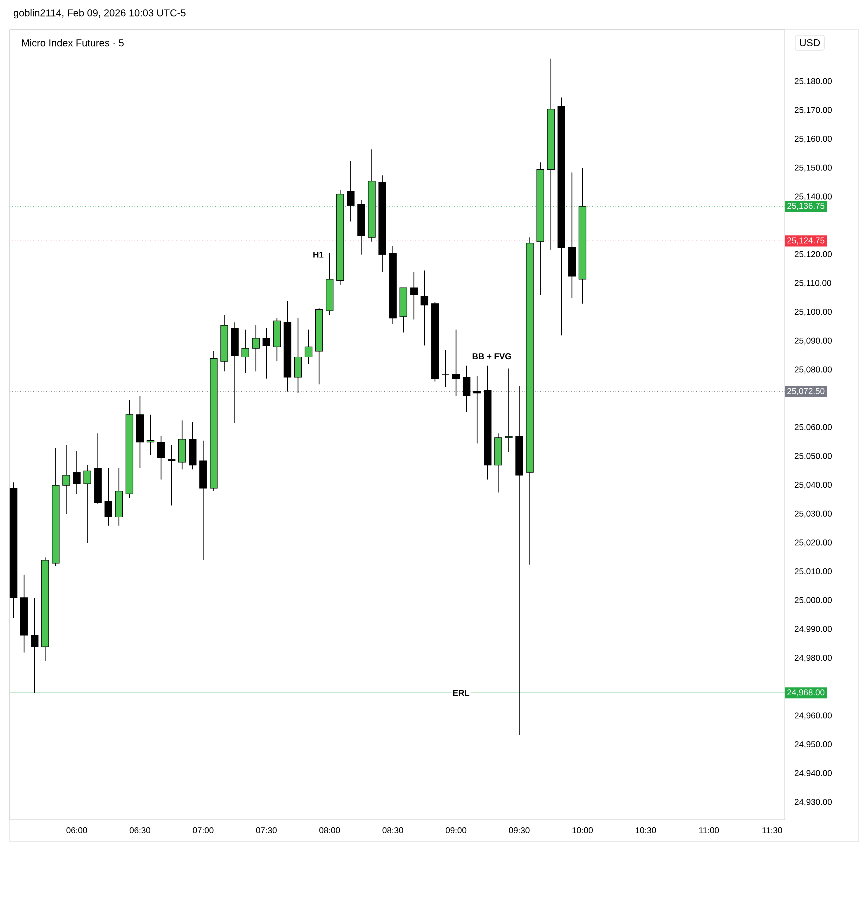 This screenshot has width=863, height=910. What do you see at coordinates (140, 831) in the screenshot?
I see `x-tick-label: 06:30` at bounding box center [140, 831].